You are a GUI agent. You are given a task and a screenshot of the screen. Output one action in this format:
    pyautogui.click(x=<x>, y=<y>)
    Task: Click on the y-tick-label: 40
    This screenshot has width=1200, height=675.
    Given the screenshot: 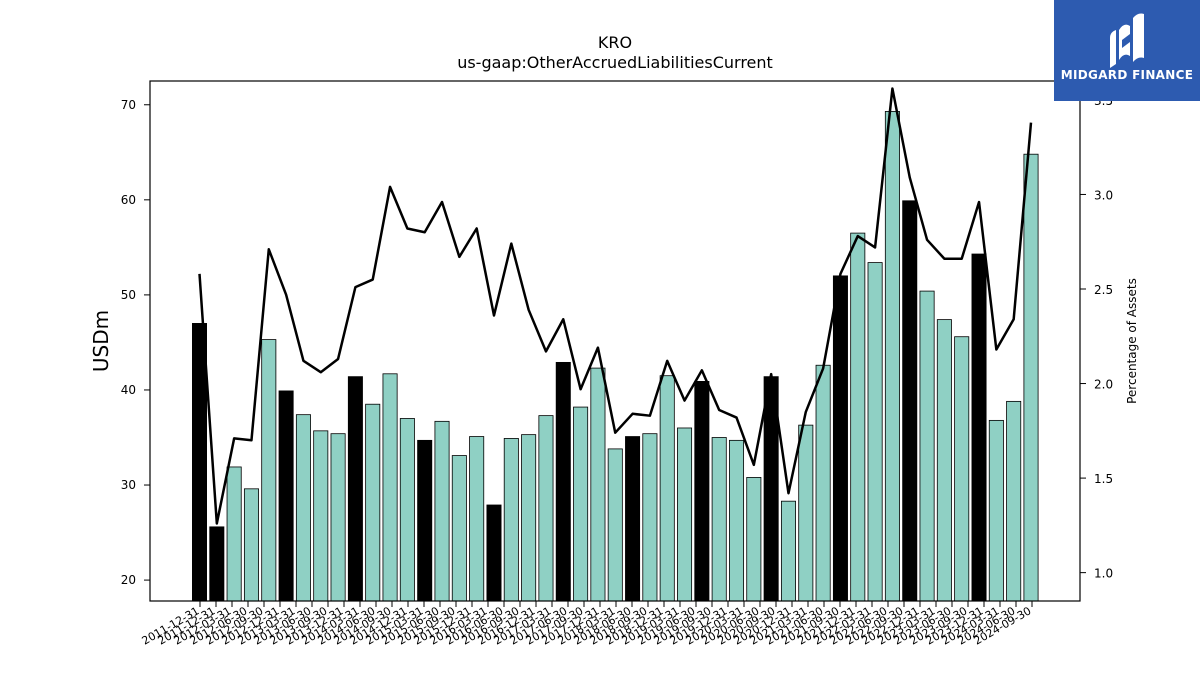 What is the action you would take?
    pyautogui.click(x=128, y=390)
    